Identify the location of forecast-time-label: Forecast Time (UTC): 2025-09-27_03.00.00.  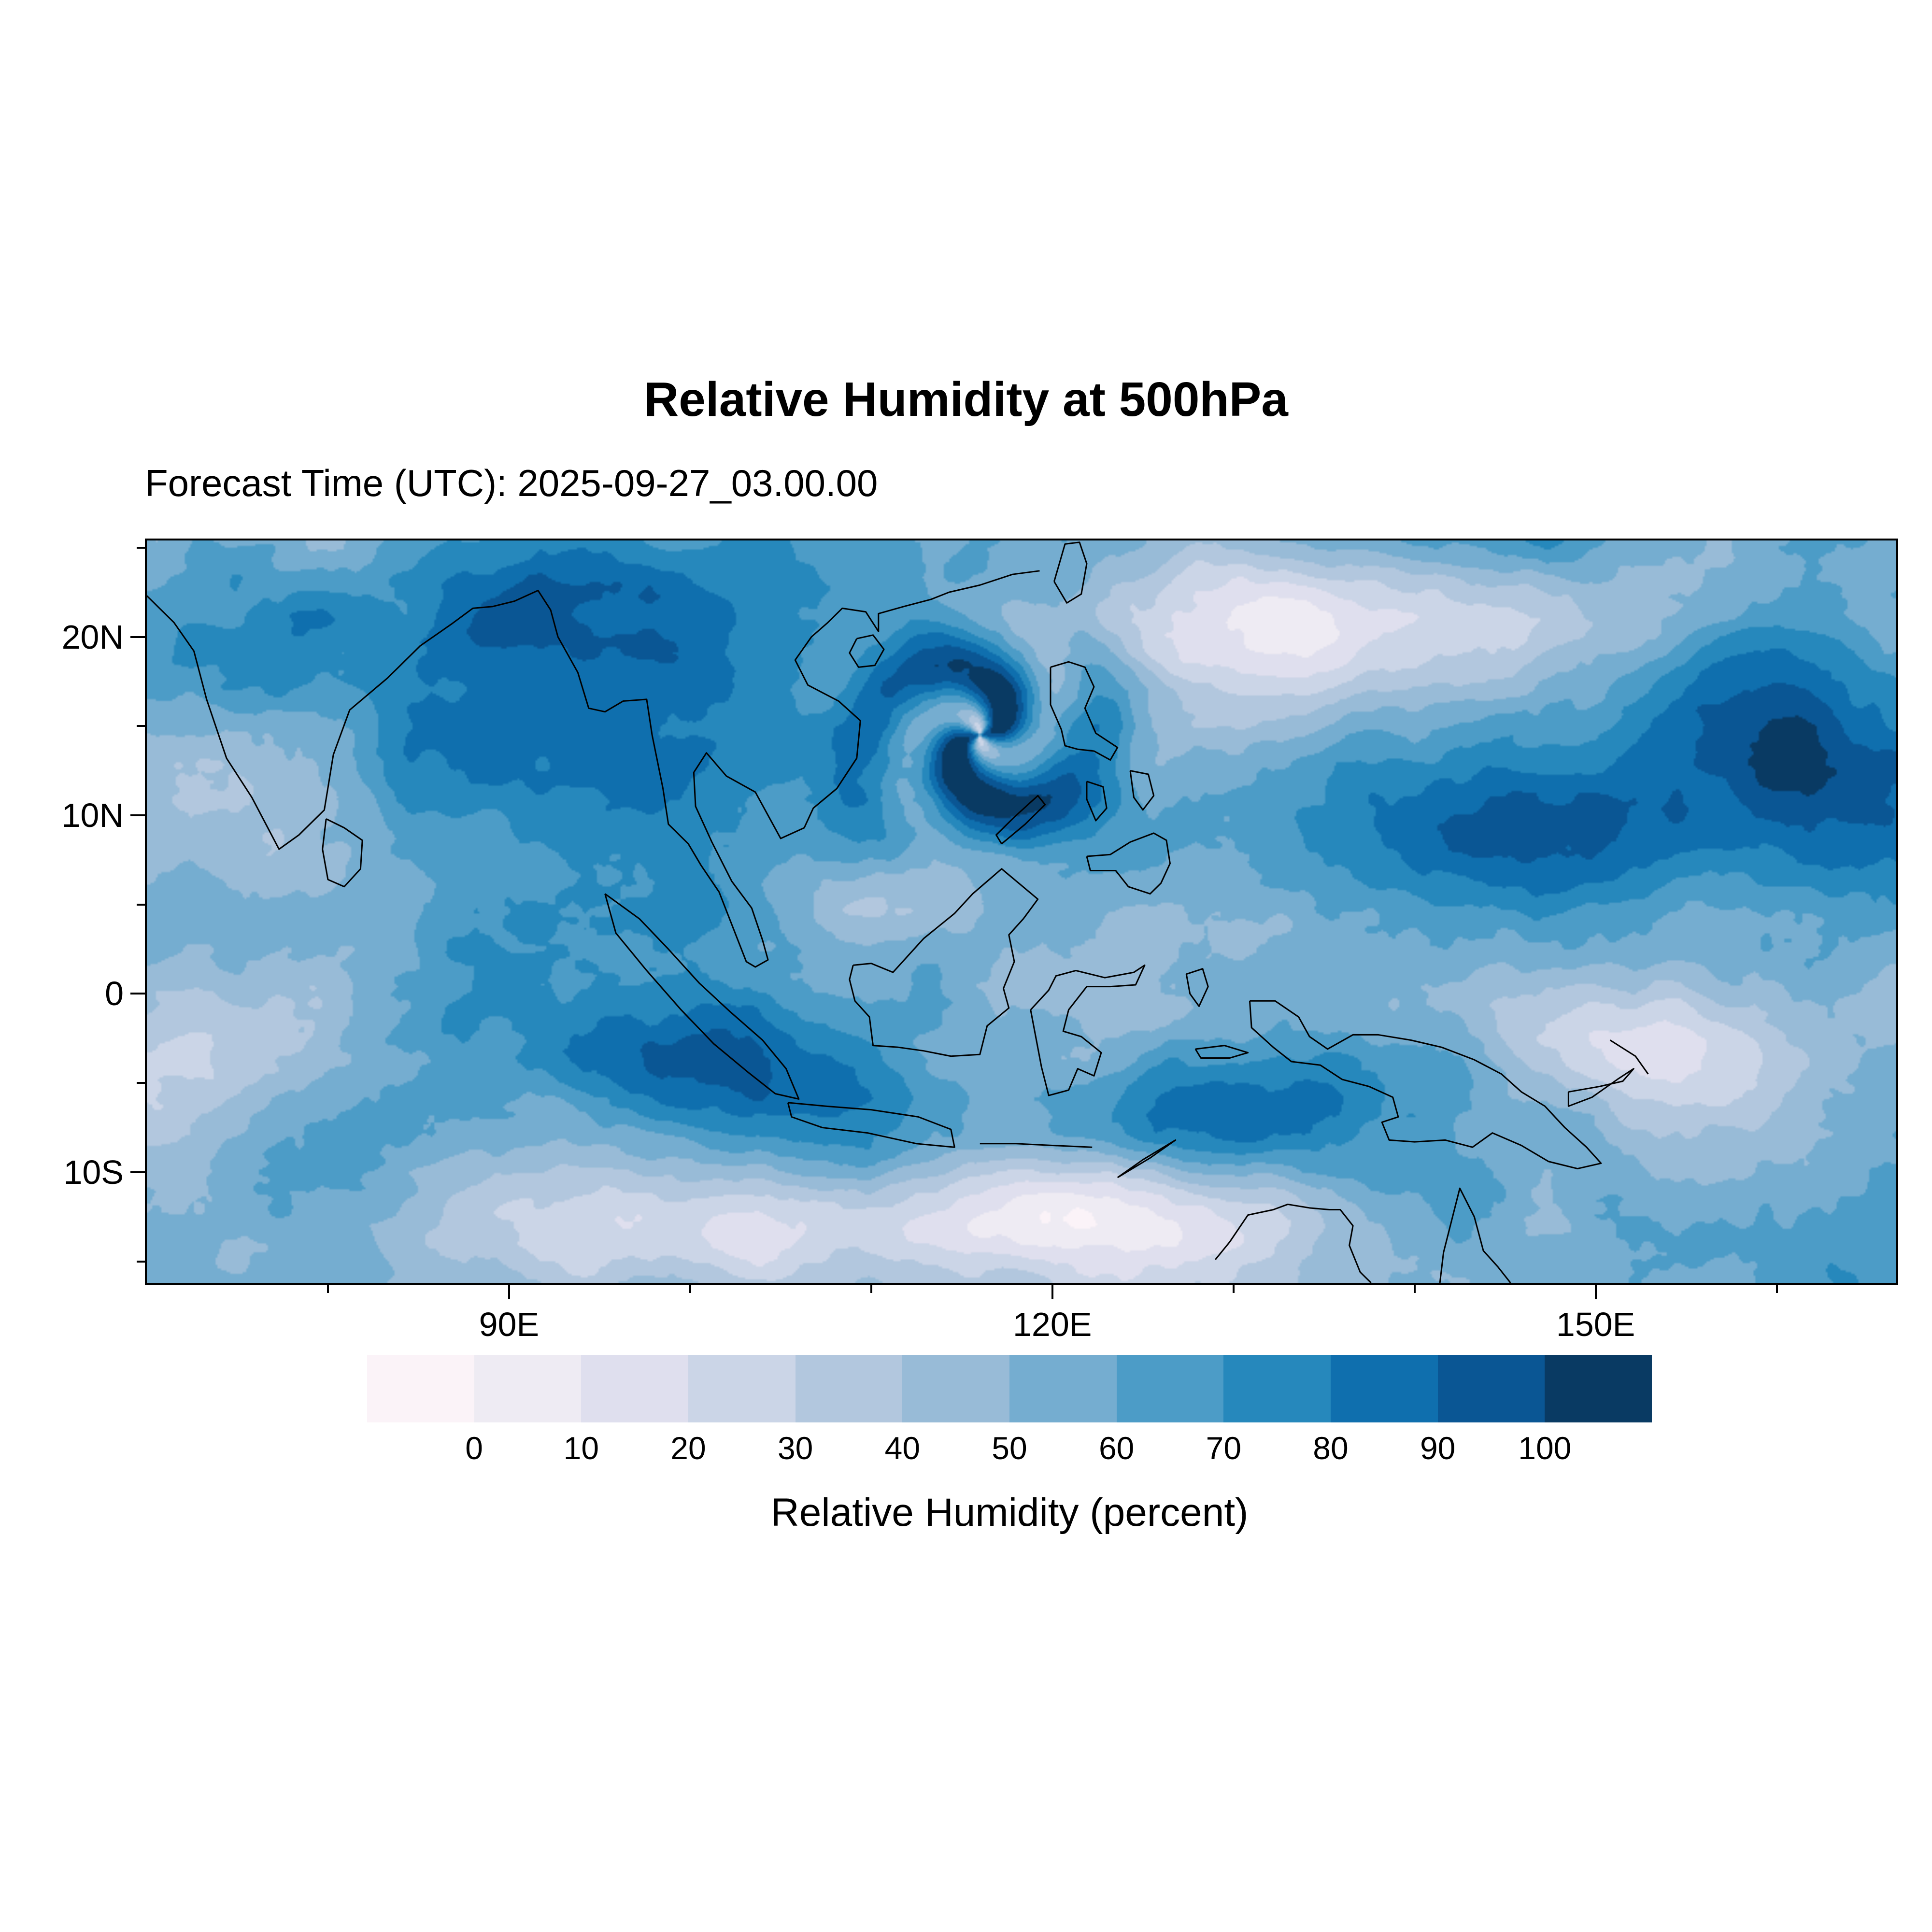
(511, 483).